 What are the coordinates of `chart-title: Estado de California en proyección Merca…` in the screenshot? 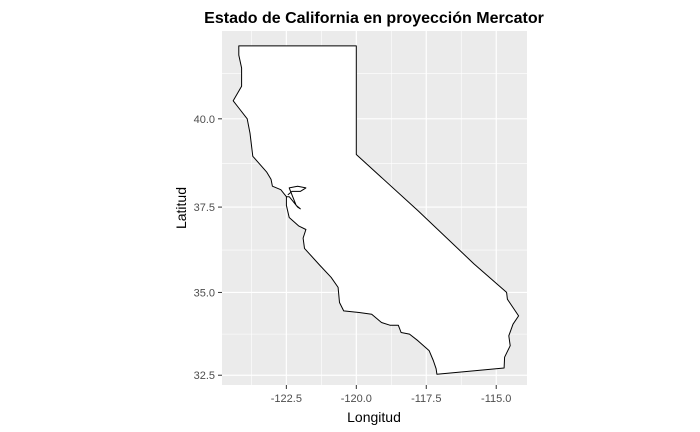 It's located at (374, 18).